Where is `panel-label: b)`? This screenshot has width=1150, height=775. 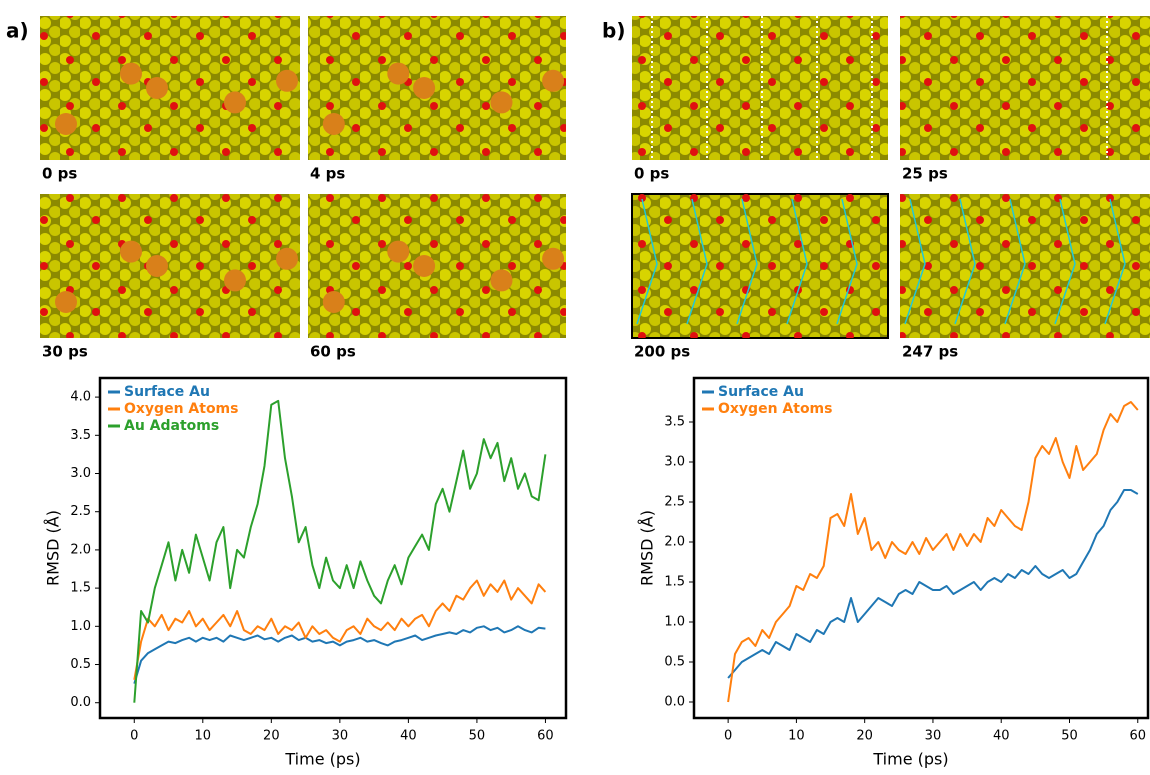 panel-label: b) is located at coordinates (613, 31).